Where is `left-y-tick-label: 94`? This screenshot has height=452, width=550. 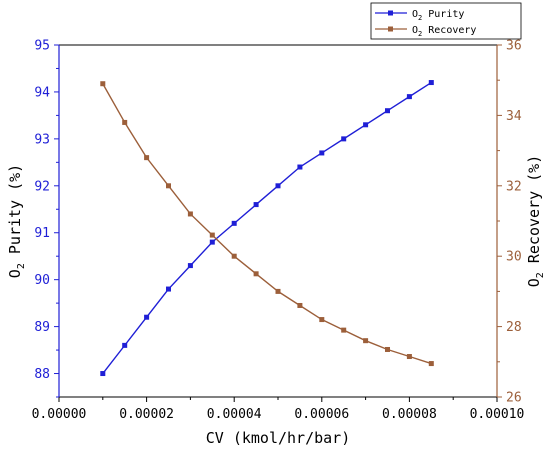
left-y-tick-label: 94 is located at coordinates (42, 92).